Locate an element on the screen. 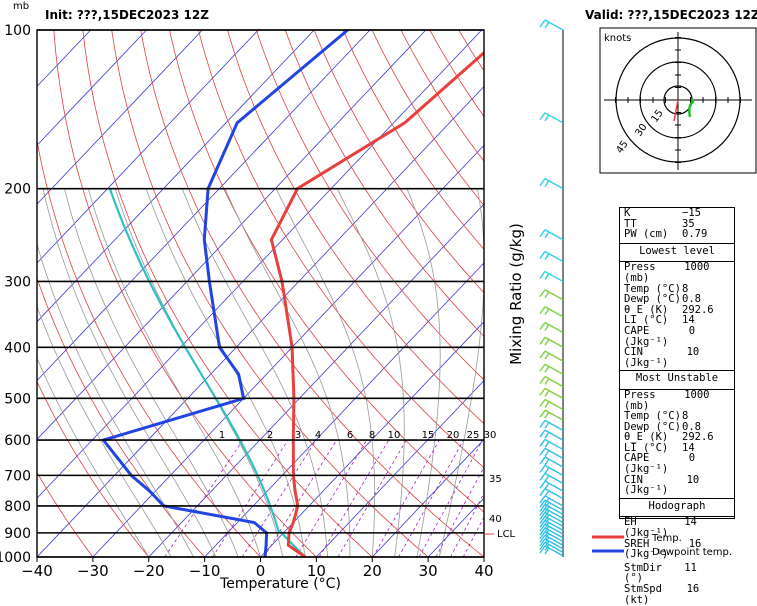 The image size is (757, 606). index-k: K−15 is located at coordinates (677, 213).